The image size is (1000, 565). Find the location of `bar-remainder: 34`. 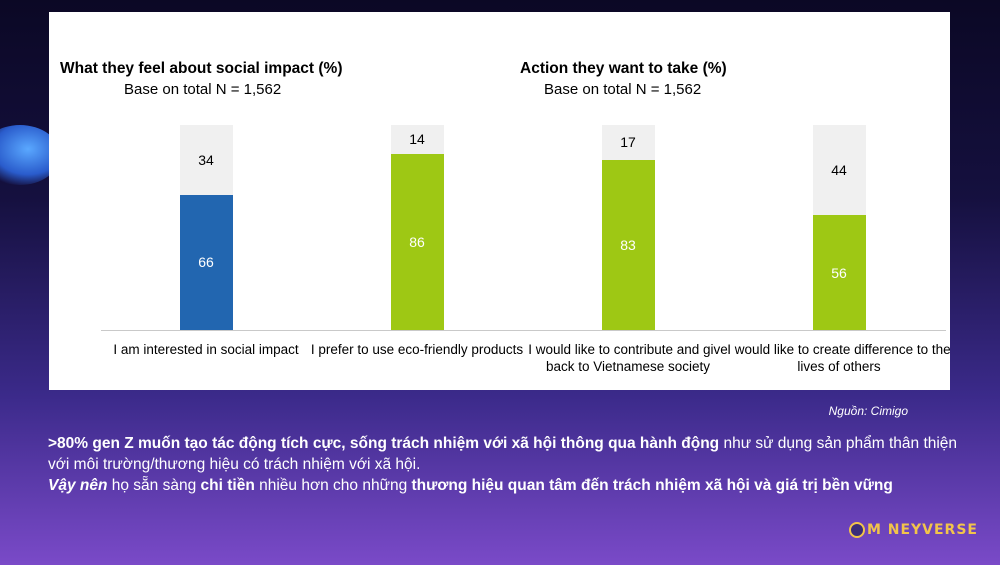

bar-remainder: 34 is located at coordinates (206, 160).